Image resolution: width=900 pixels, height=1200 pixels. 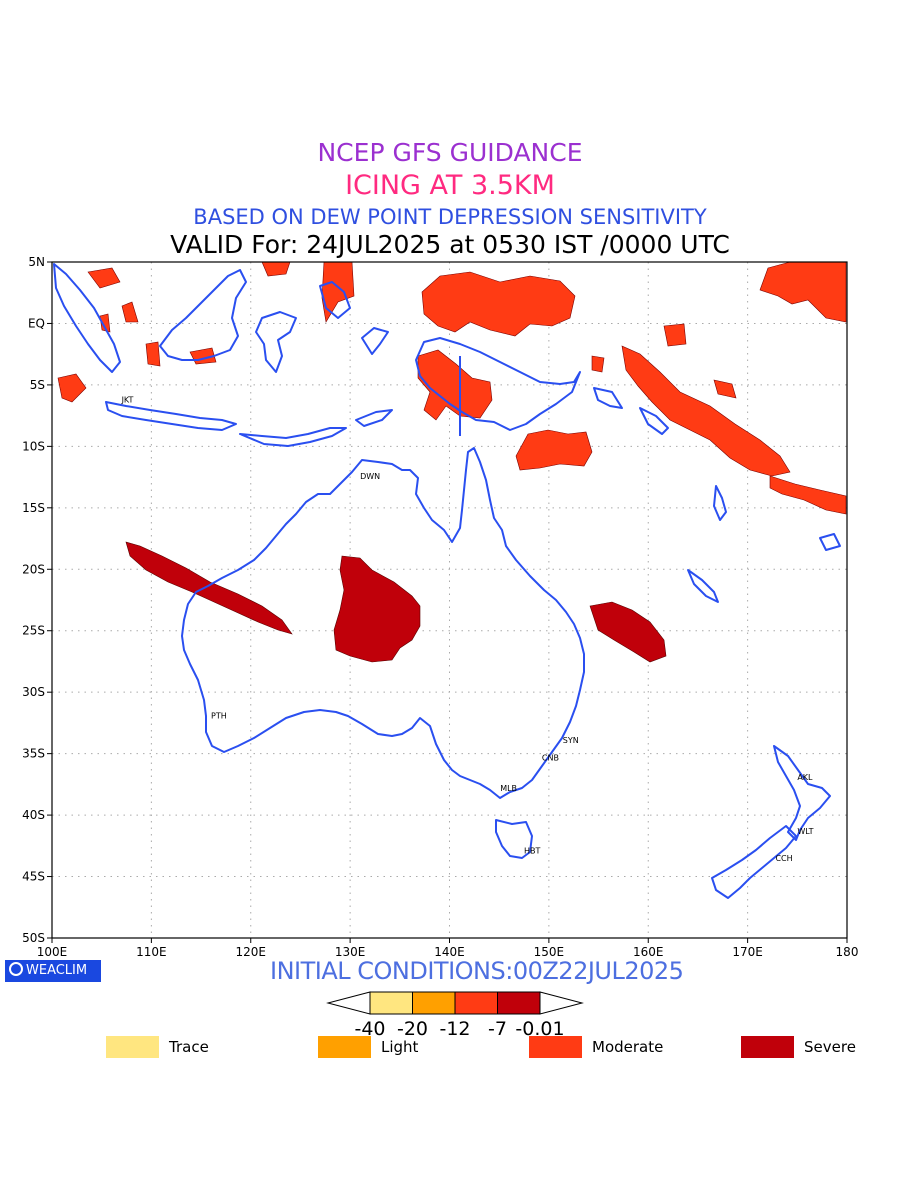 What do you see at coordinates (370, 476) in the screenshot?
I see `station-label: DWN` at bounding box center [370, 476].